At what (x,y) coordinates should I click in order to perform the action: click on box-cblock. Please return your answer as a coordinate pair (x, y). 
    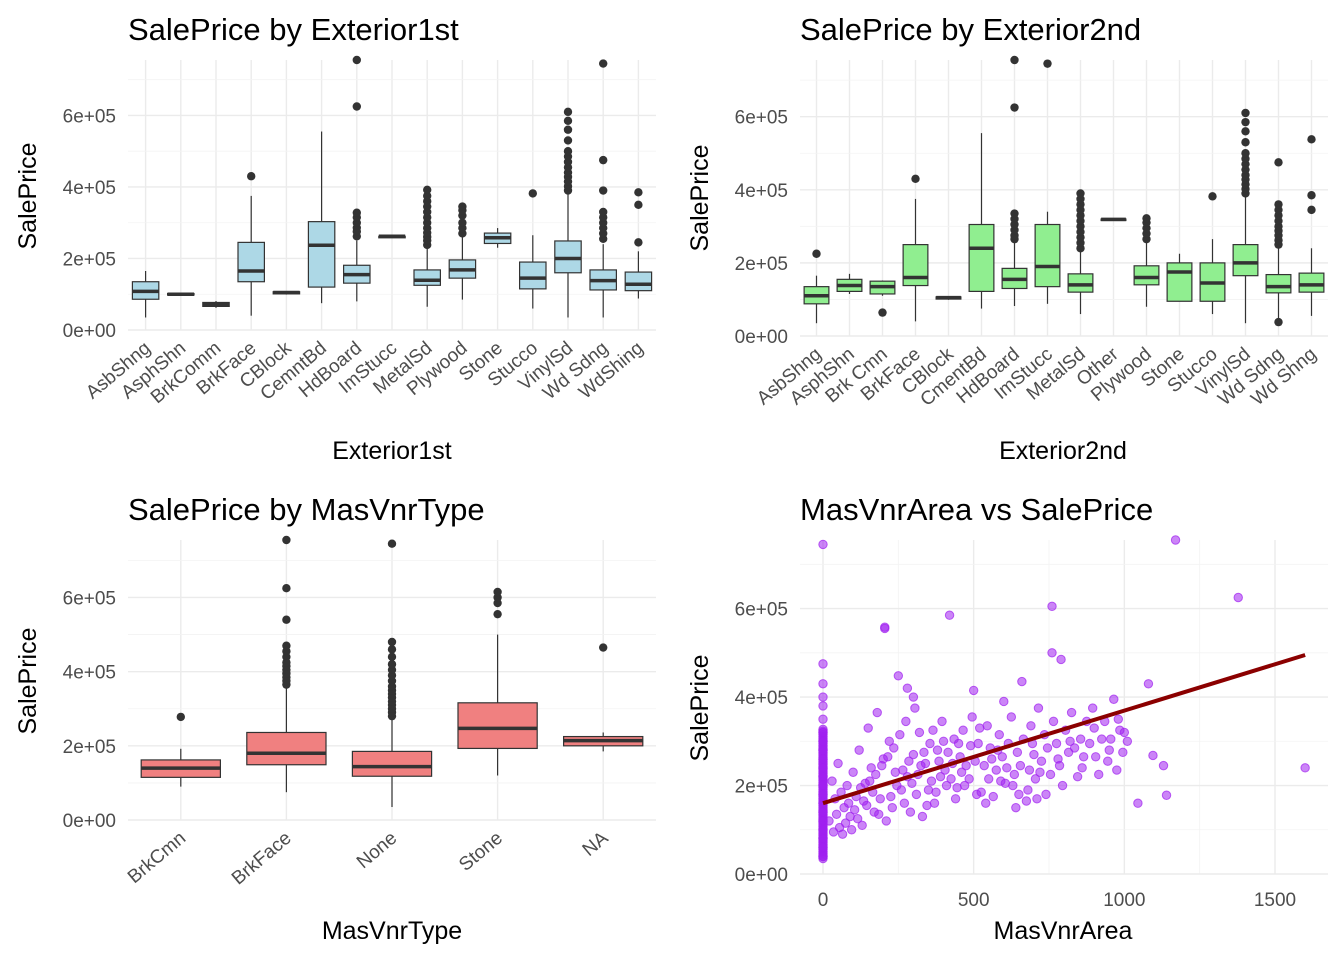
    Looking at the image, I should click on (948, 297).